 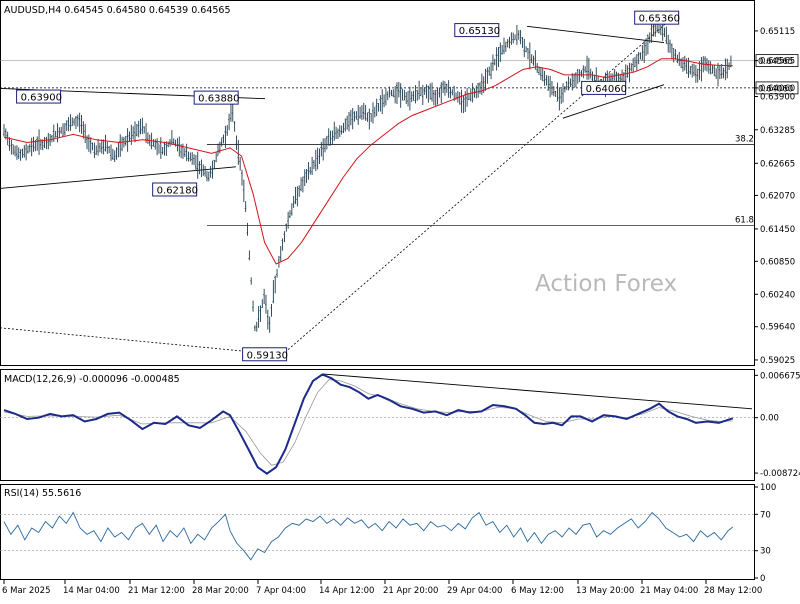 What do you see at coordinates (537, 591) in the screenshot?
I see `x-tick-label: 6 May 12:00` at bounding box center [537, 591].